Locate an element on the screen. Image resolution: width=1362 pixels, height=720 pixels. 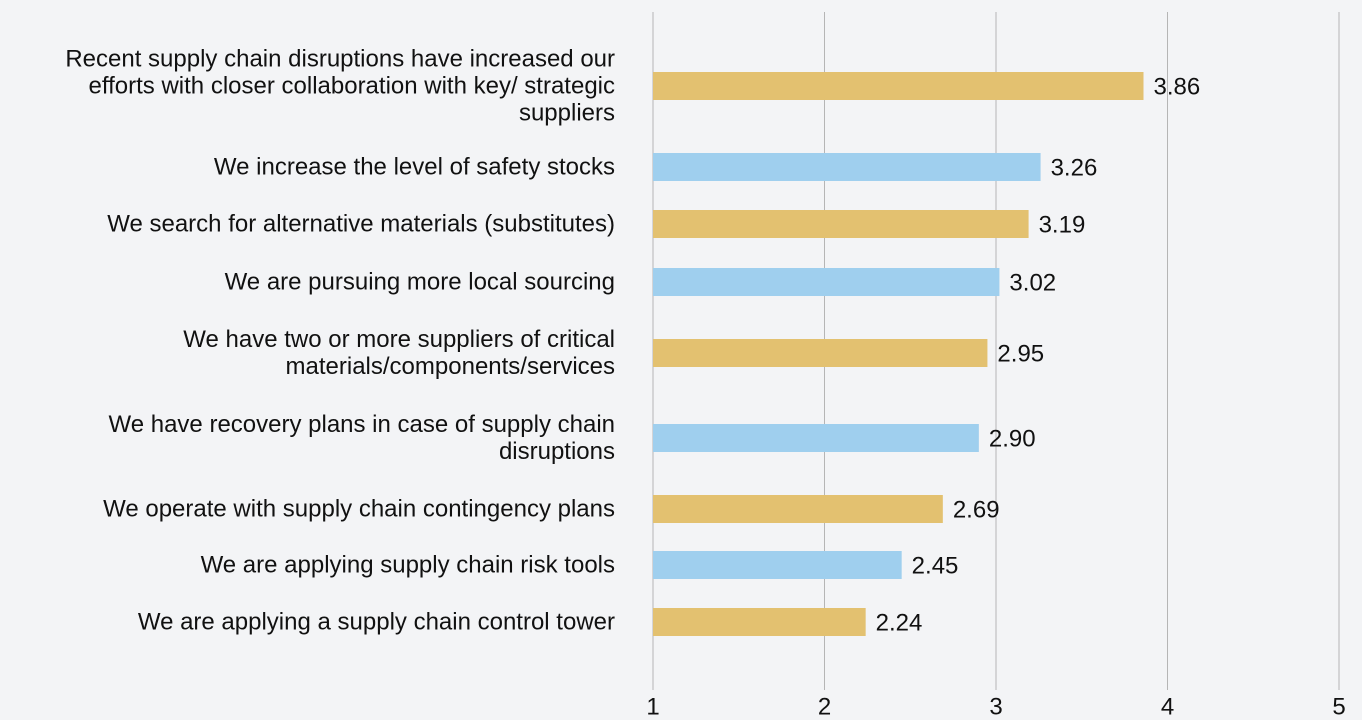
value-label: 3.02 is located at coordinates (1032, 282).